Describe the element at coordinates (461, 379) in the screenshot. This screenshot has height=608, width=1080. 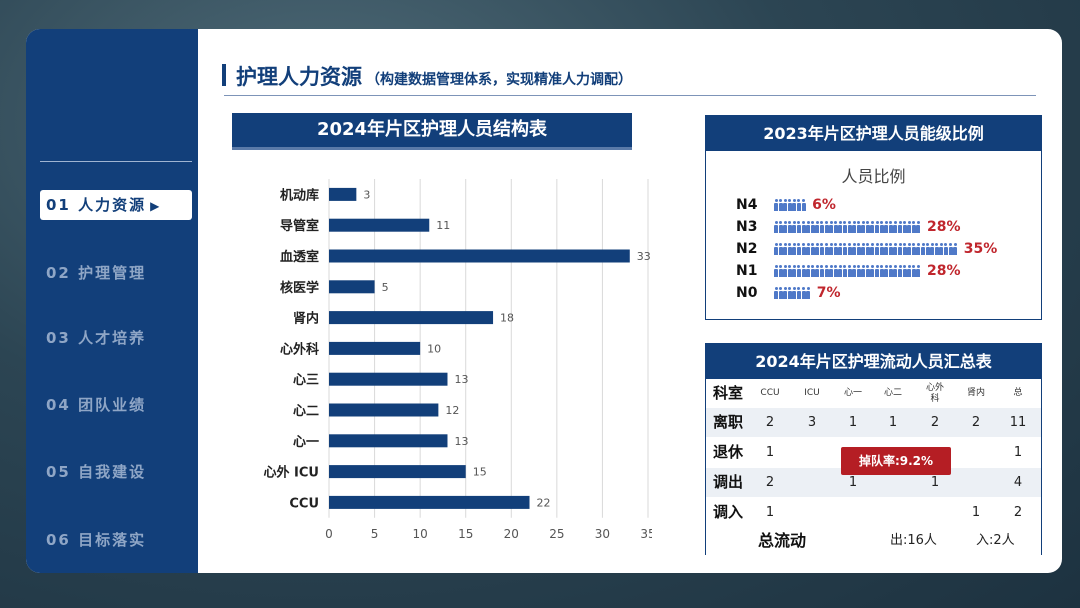
I see `bar-value-label: 13` at that location.